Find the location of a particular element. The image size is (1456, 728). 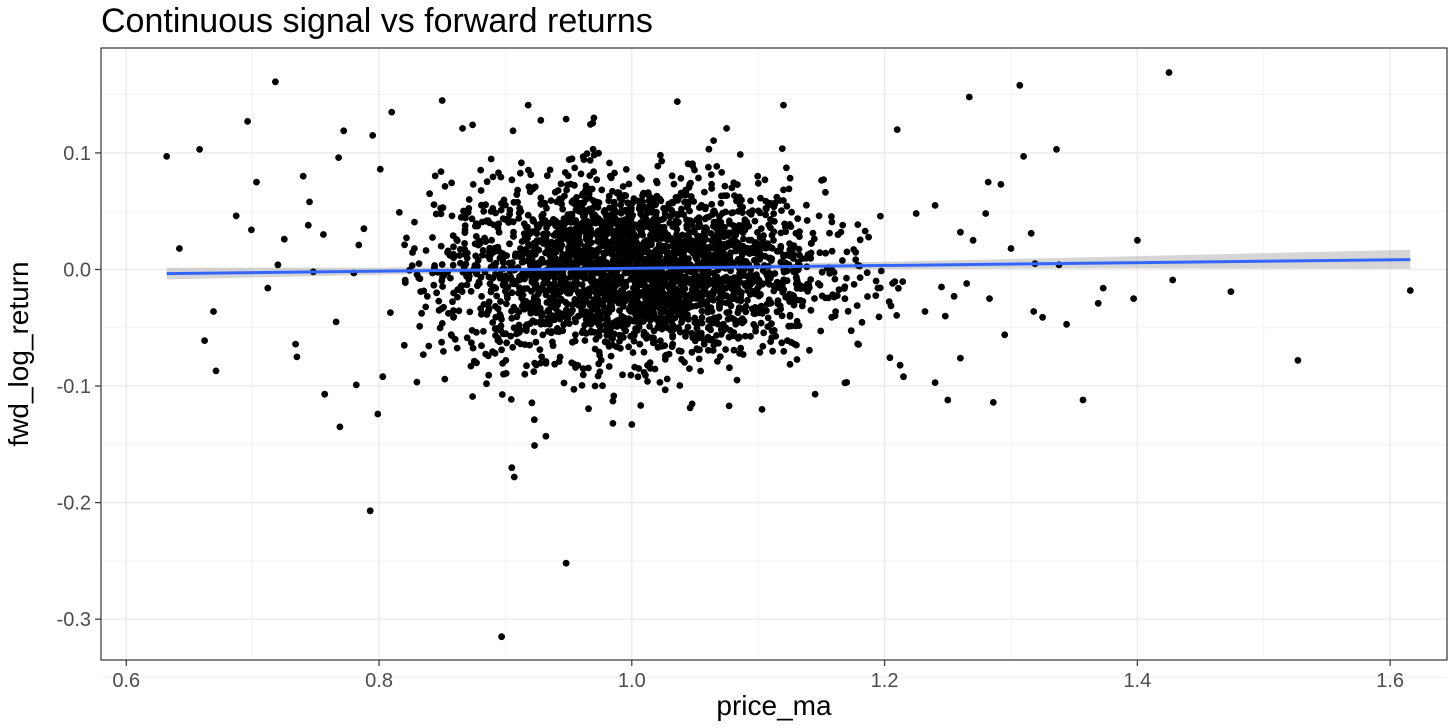

x-tick-label: 0.6 is located at coordinates (126, 681).